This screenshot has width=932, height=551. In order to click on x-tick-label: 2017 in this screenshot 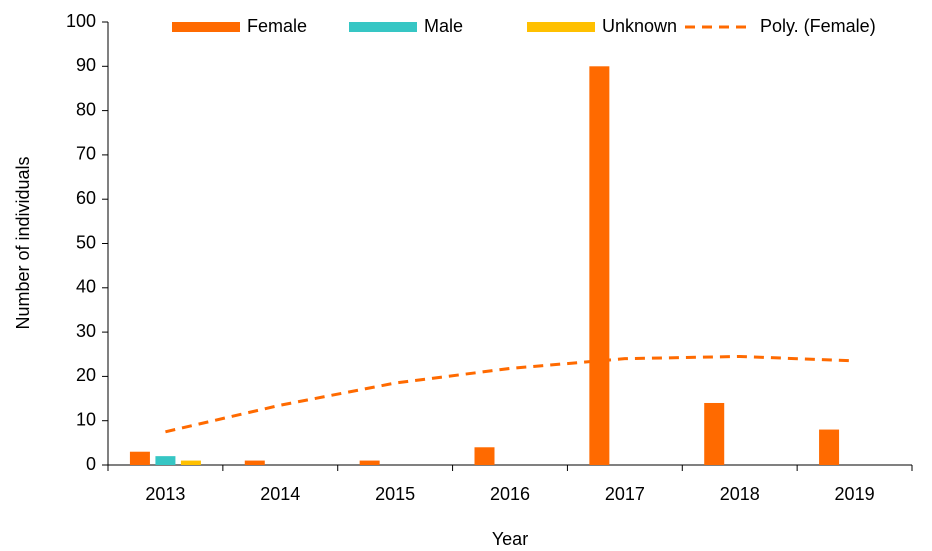, I will do `click(625, 494)`.